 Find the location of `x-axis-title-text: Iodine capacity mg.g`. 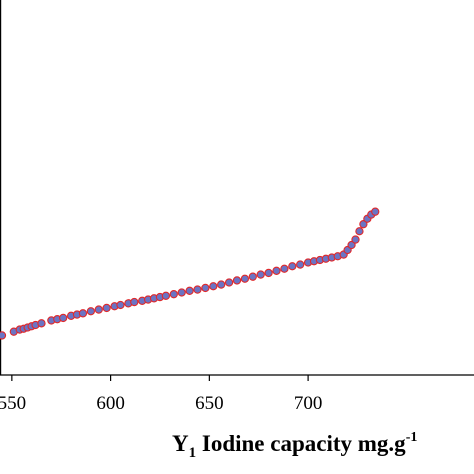

x-axis-title-text: Iodine capacity mg.g is located at coordinates (301, 443).